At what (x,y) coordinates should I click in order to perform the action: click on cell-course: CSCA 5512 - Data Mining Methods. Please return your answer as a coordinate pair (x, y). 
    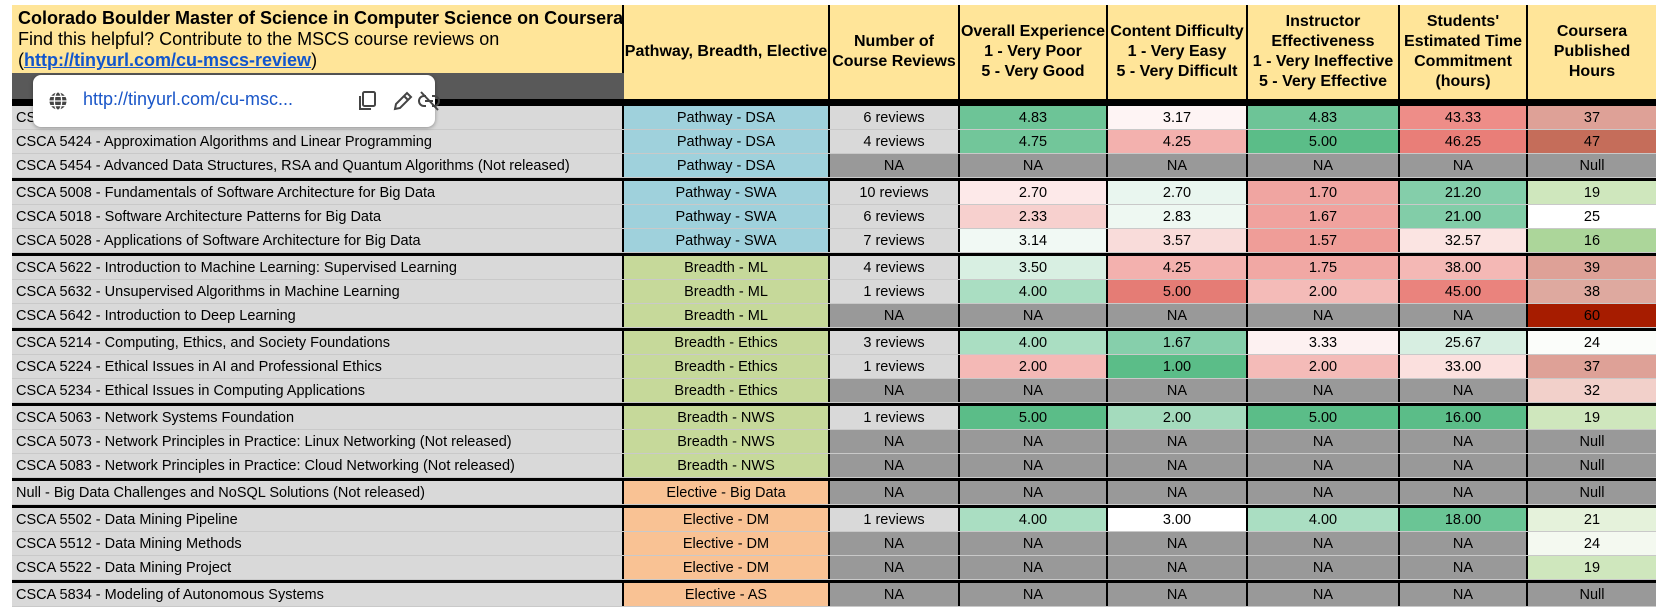
    Looking at the image, I should click on (318, 543).